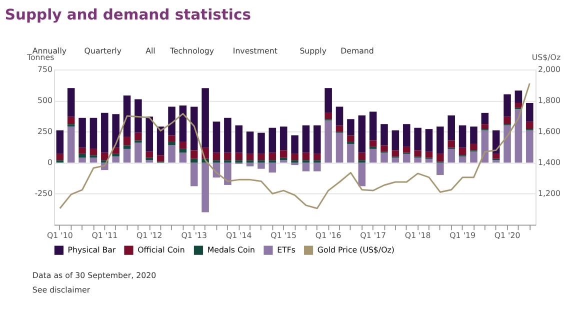 The width and height of the screenshot is (565, 329). I want to click on text: Annually, so click(49, 51).